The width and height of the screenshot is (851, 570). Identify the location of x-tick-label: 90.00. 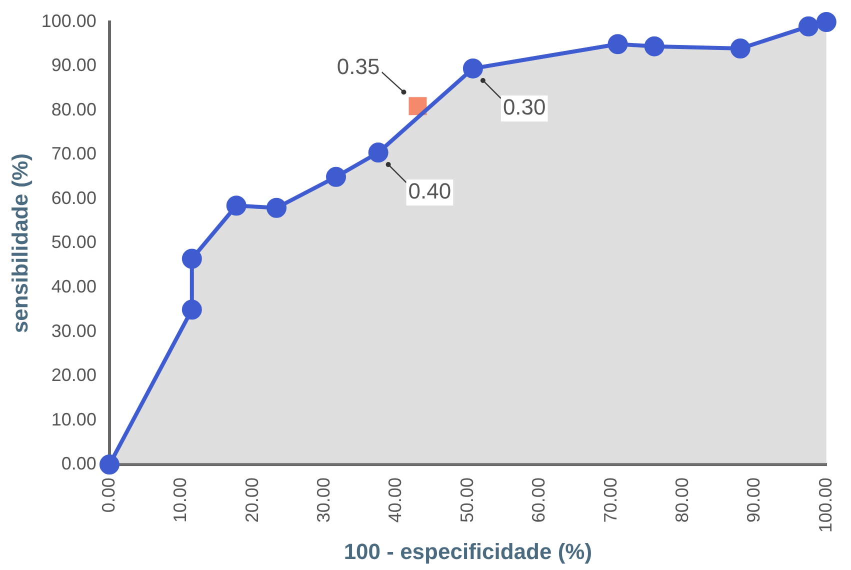
(754, 500).